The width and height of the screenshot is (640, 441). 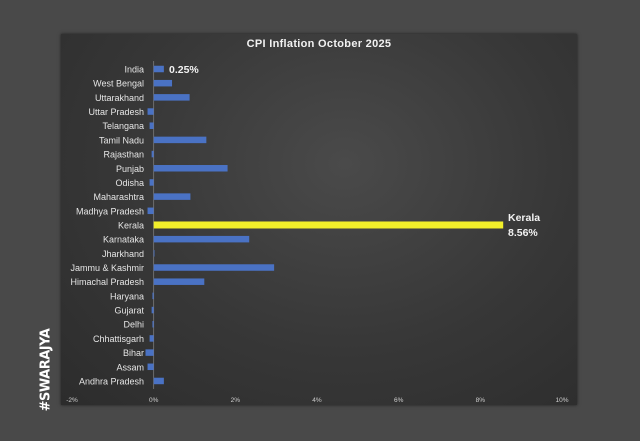 I want to click on data-label: 8.56%, so click(x=523, y=233).